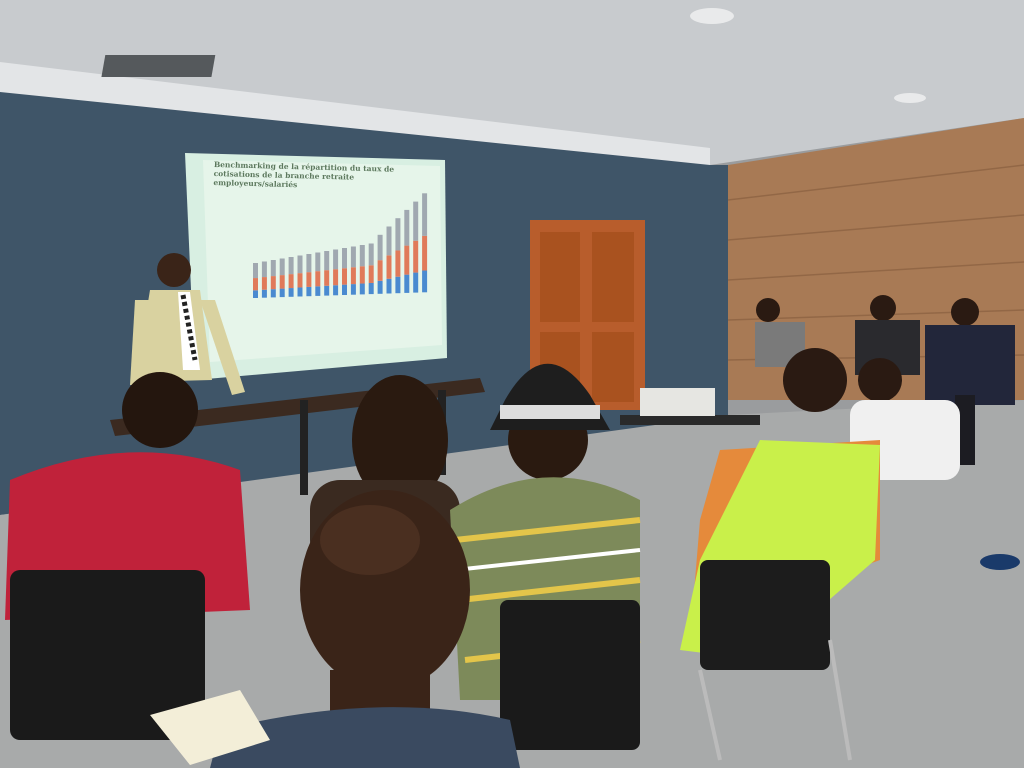  What do you see at coordinates (127, 556) in the screenshot?
I see `person-red-shirt` at bounding box center [127, 556].